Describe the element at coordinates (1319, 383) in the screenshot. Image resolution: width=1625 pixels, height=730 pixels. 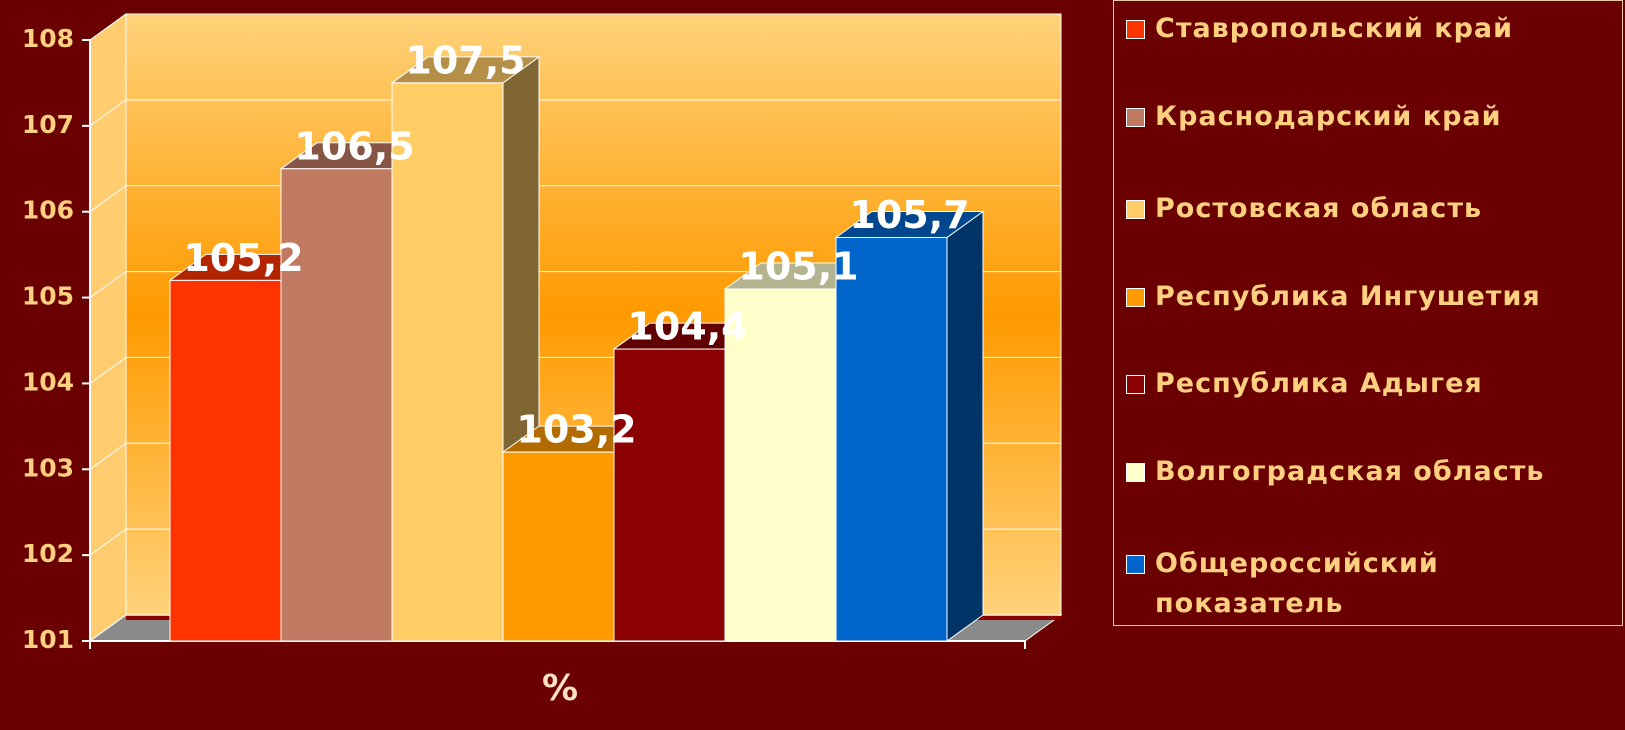
I see `legend-label: Республика Адыгея` at that location.